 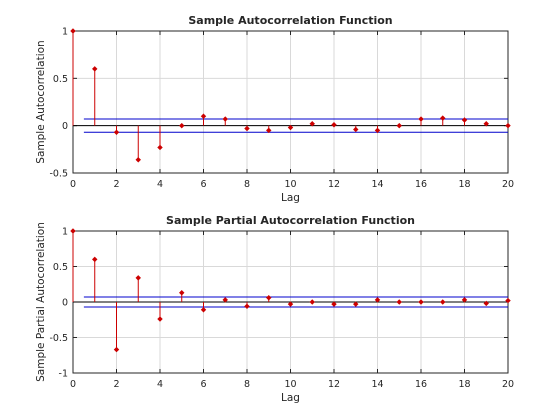 I want to click on chart-title: Sample Partial Autocorrelation Function, so click(x=290, y=220).